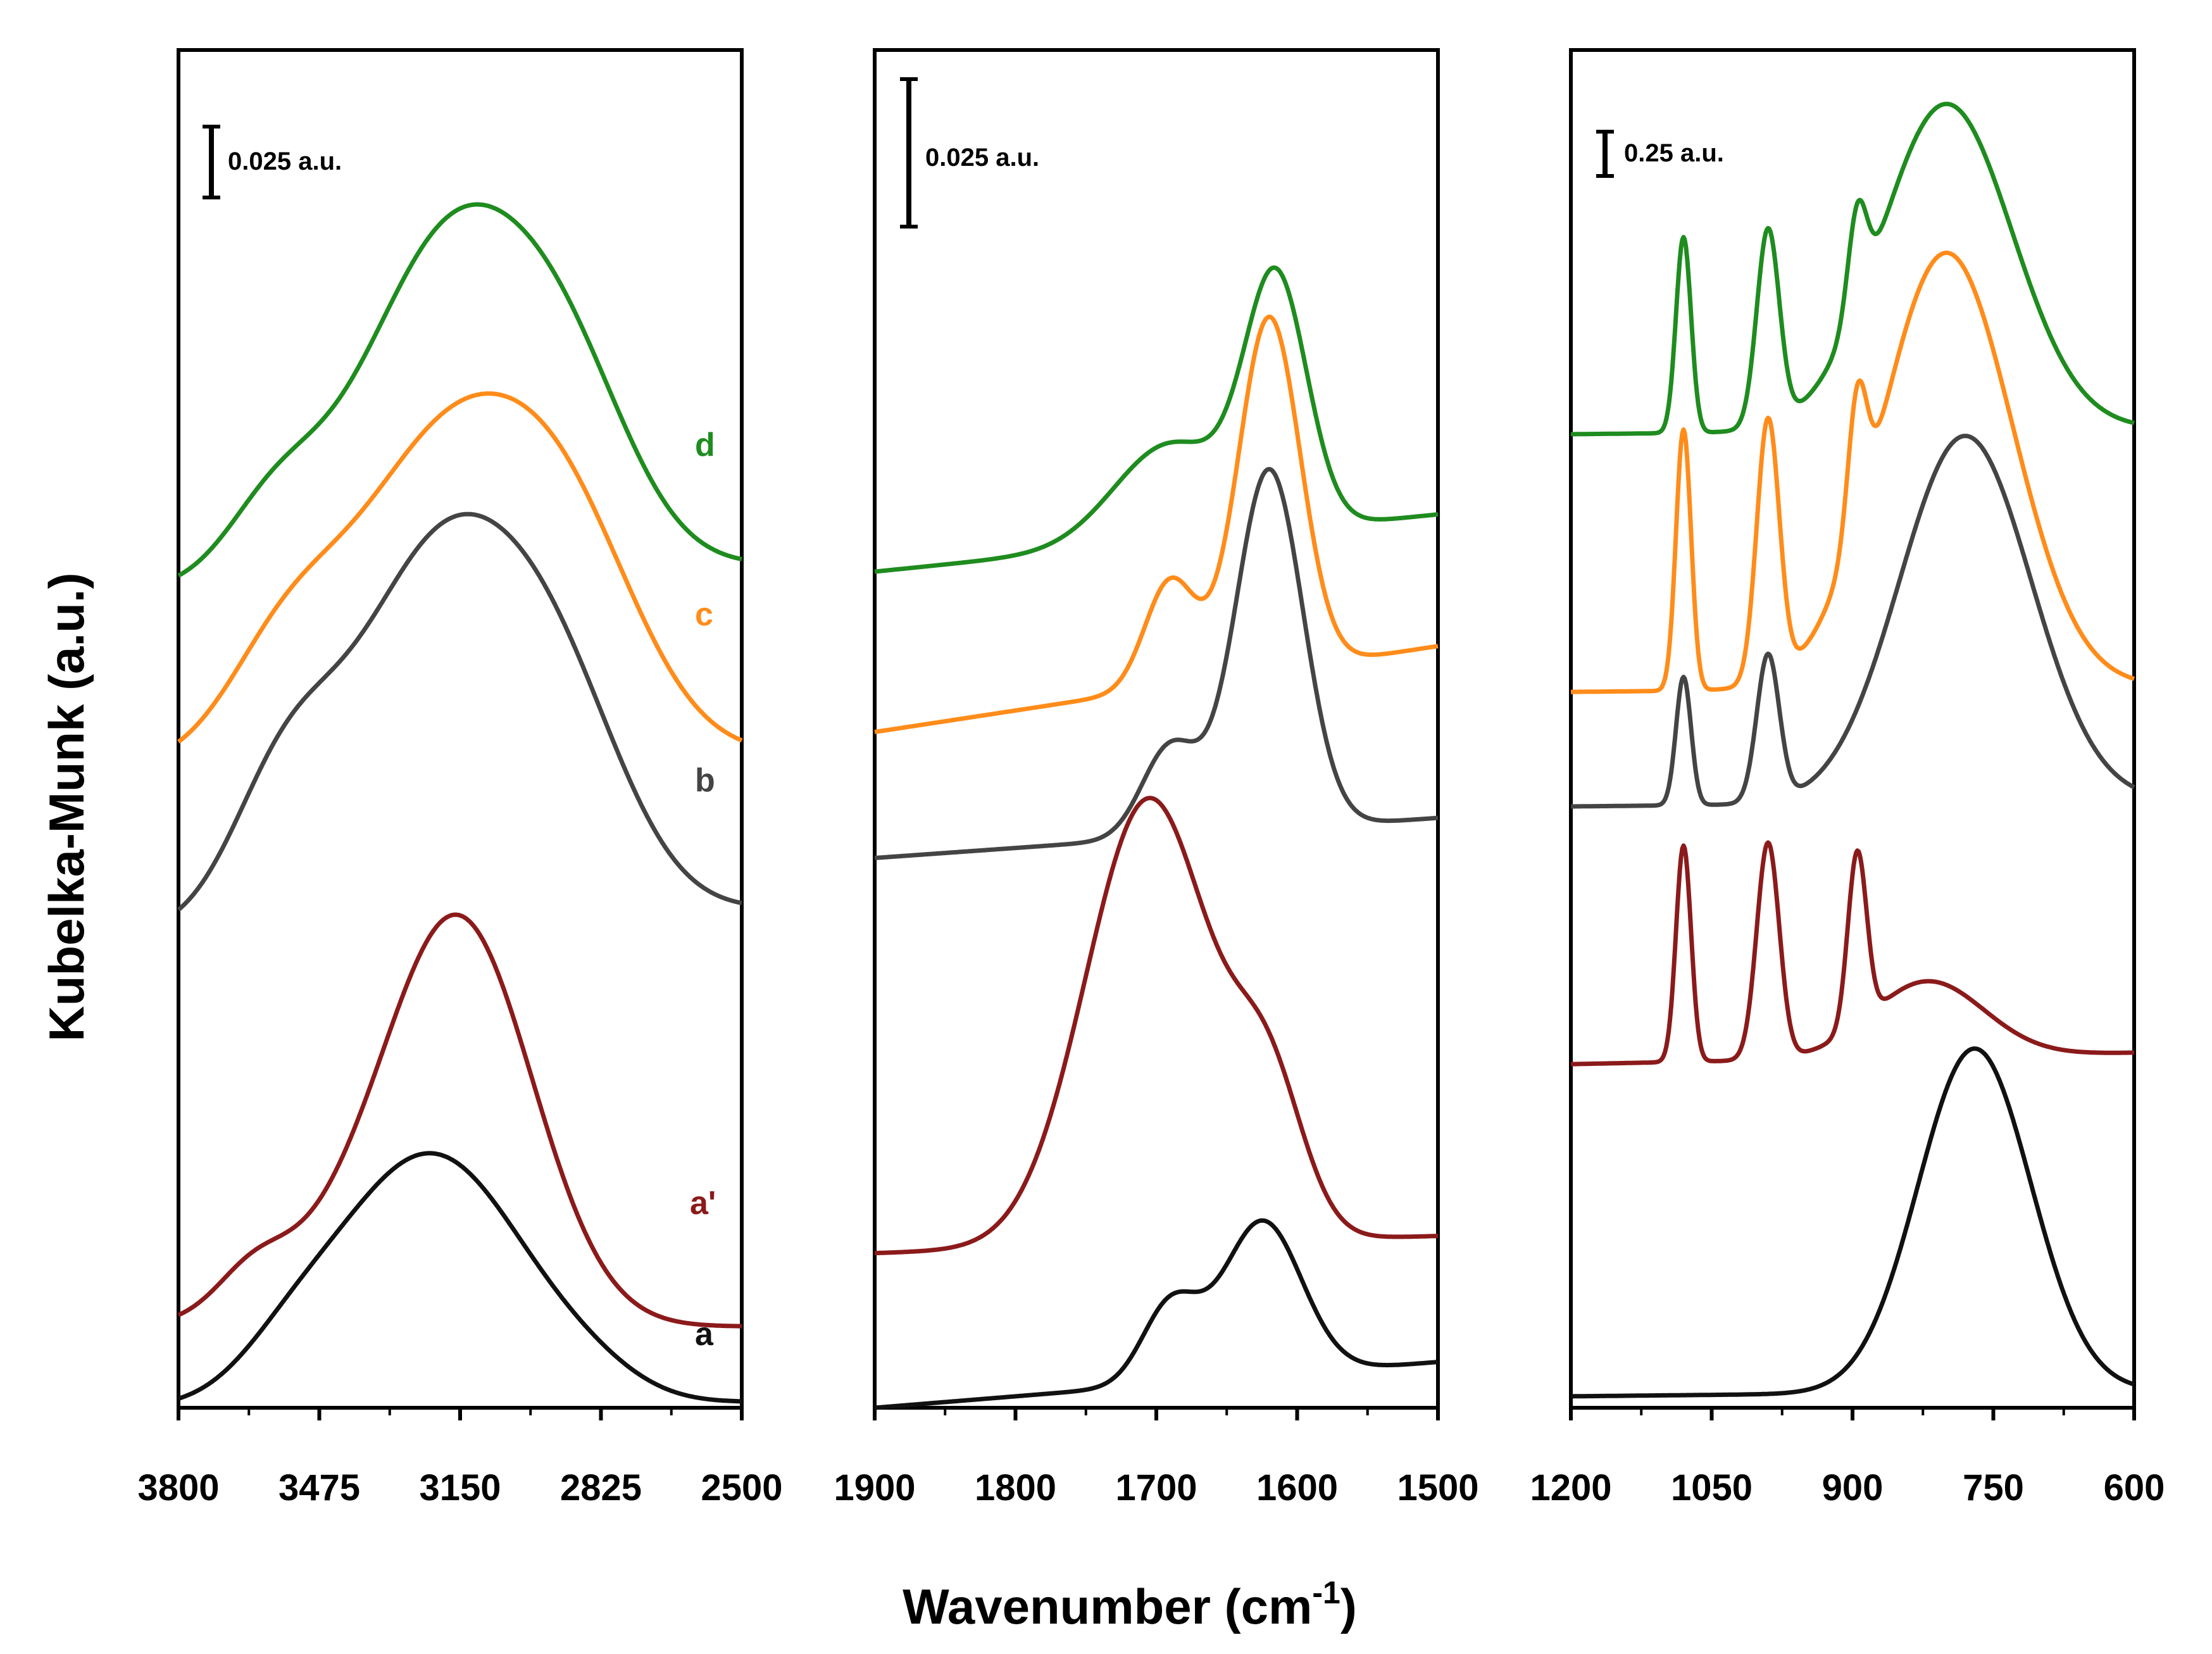  What do you see at coordinates (875, 1487) in the screenshot?
I see `x-tick-label: 1900` at bounding box center [875, 1487].